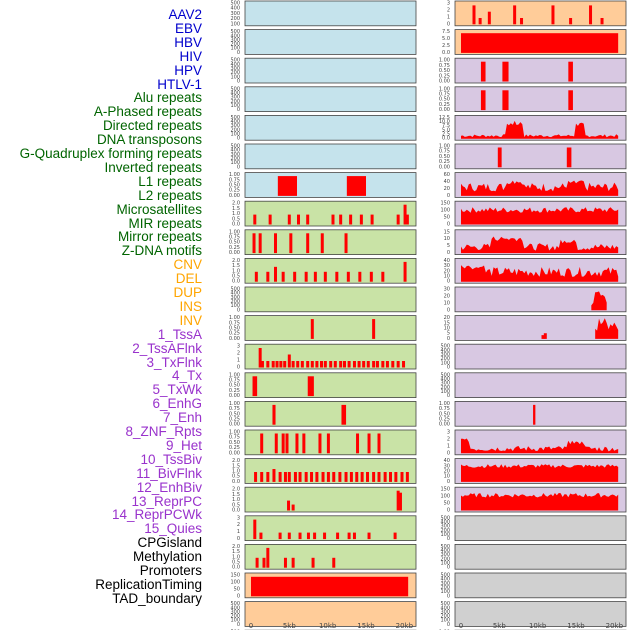 The height and width of the screenshot is (630, 630). Describe the element at coordinates (188, 42) in the screenshot. I see `track-label: HBV` at that location.